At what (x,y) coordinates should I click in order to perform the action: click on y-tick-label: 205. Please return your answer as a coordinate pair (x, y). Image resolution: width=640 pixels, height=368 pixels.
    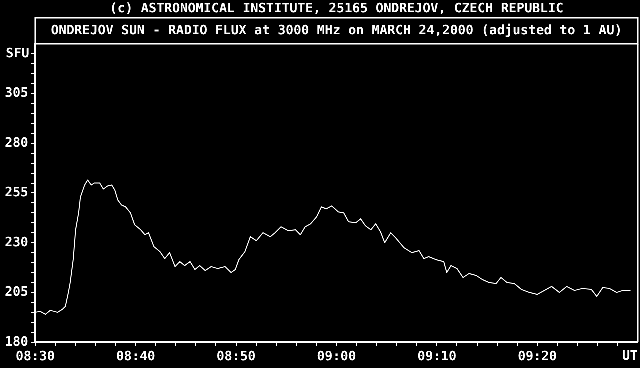
    Looking at the image, I should click on (16, 292).